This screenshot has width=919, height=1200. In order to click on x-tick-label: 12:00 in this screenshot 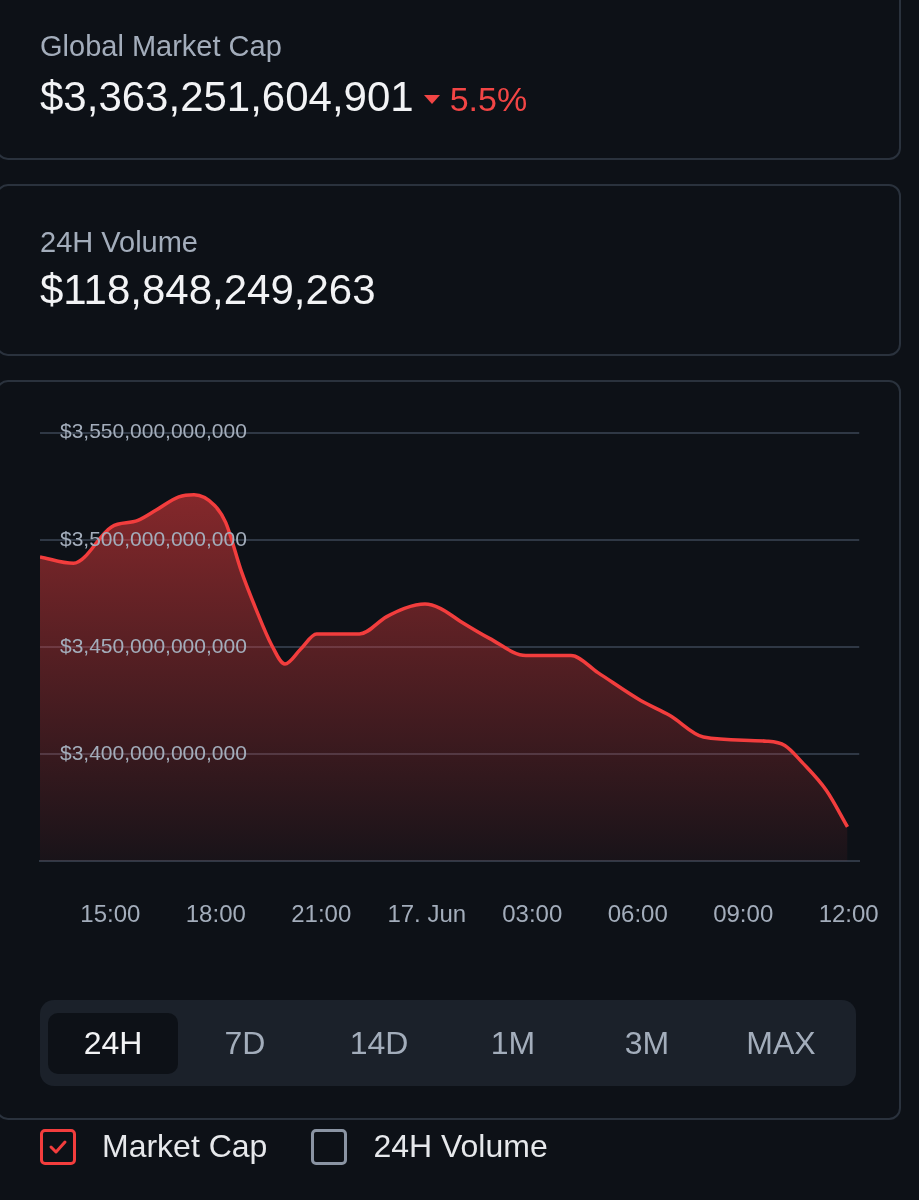, I will do `click(848, 914)`.